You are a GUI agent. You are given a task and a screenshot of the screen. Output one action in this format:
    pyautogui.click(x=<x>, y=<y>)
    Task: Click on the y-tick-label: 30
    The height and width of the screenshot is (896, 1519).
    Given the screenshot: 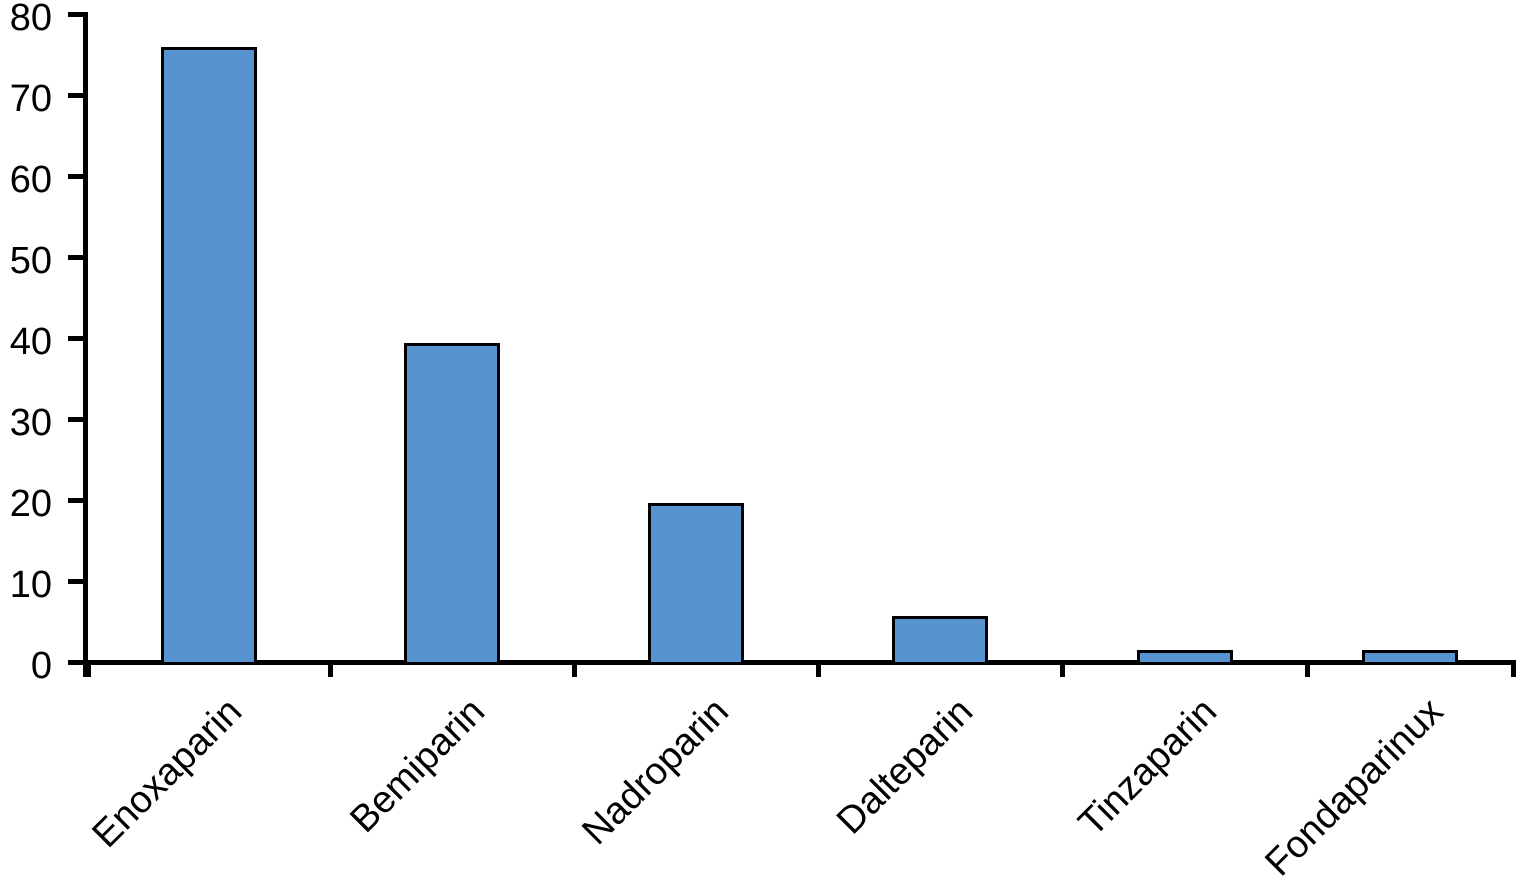 What is the action you would take?
    pyautogui.click(x=30, y=422)
    